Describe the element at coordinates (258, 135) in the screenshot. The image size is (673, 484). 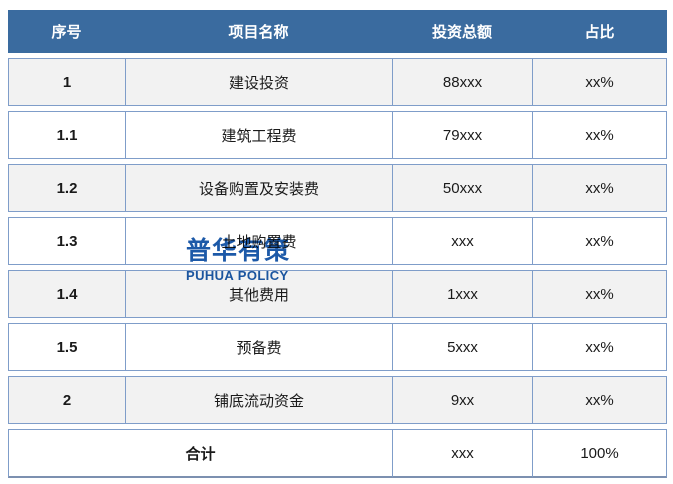
I see `cell-name: 建筑工程费` at that location.